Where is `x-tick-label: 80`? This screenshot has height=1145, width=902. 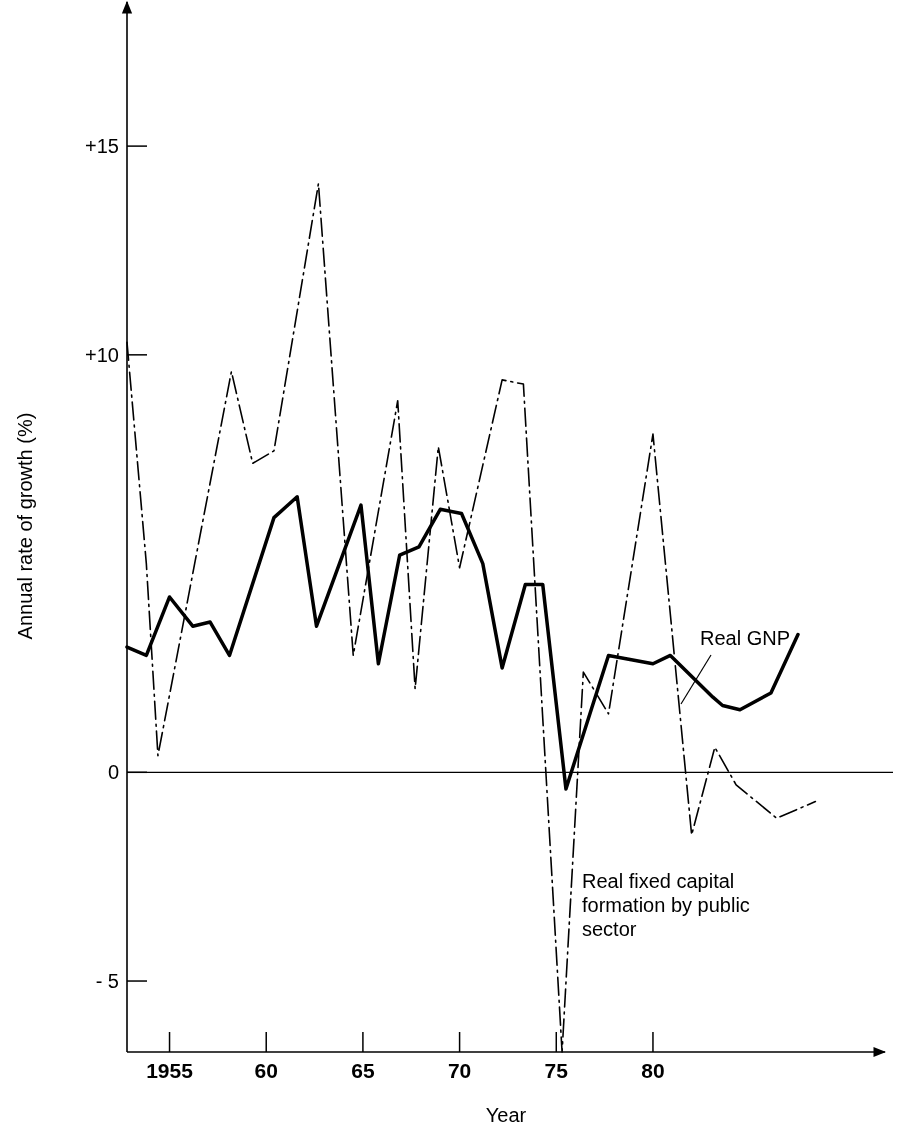 x-tick-label: 80 is located at coordinates (653, 1070).